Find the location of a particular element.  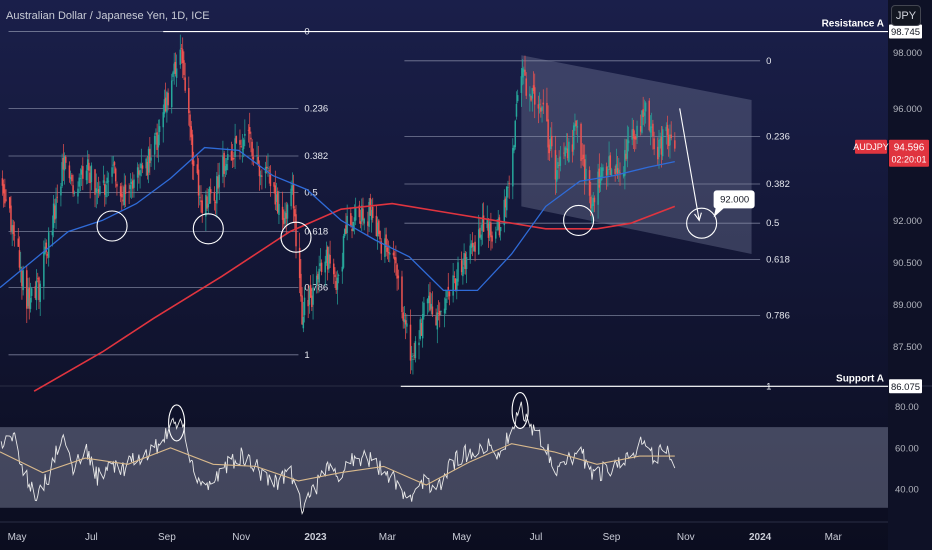

currency-button: JPY is located at coordinates (906, 15).